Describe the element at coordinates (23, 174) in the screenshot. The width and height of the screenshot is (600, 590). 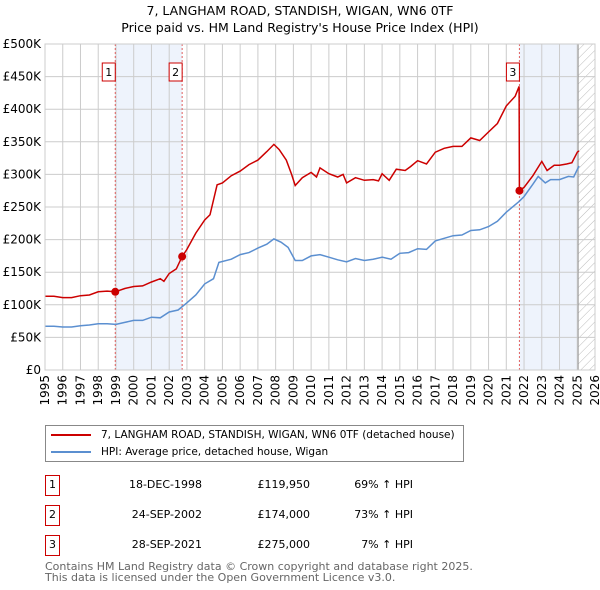
I see `y-tick-label: £300K` at that location.